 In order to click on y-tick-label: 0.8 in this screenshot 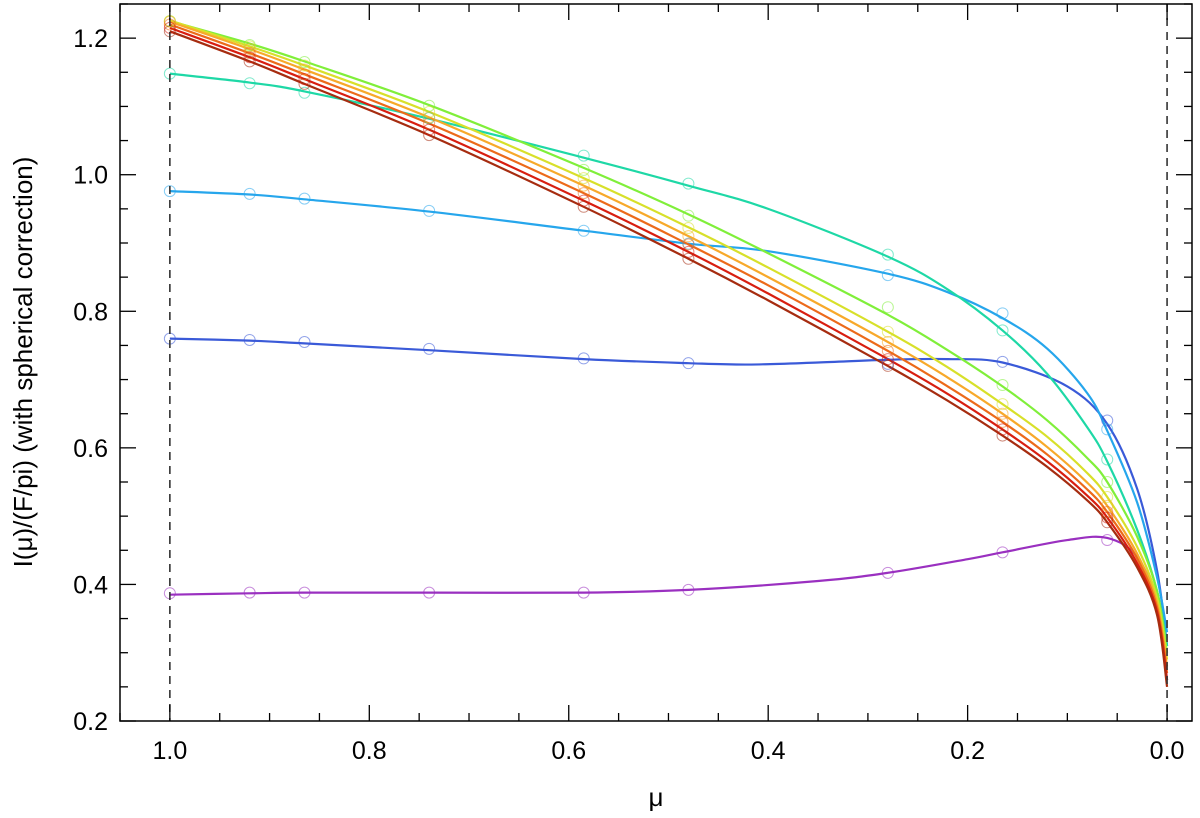, I will do `click(90, 312)`.